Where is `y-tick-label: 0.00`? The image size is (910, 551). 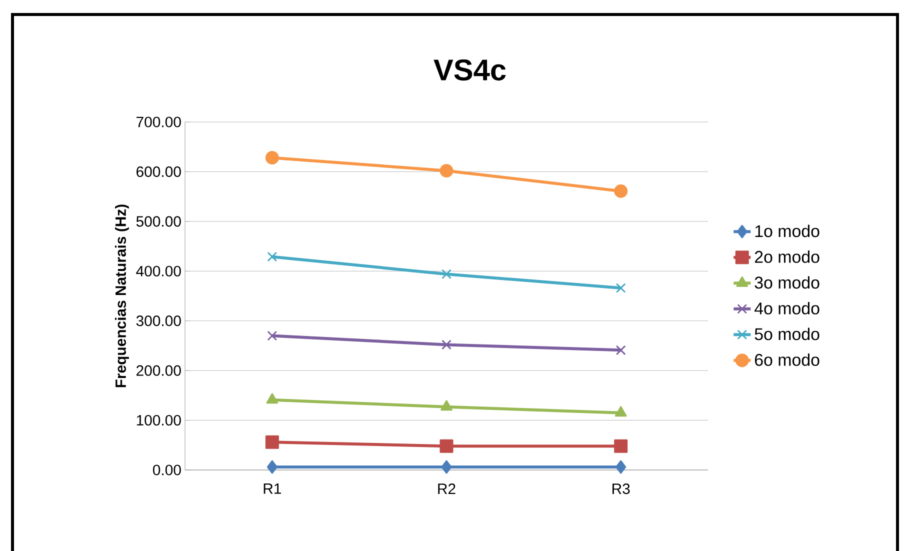
y-tick-label: 0.00 is located at coordinates (166, 470).